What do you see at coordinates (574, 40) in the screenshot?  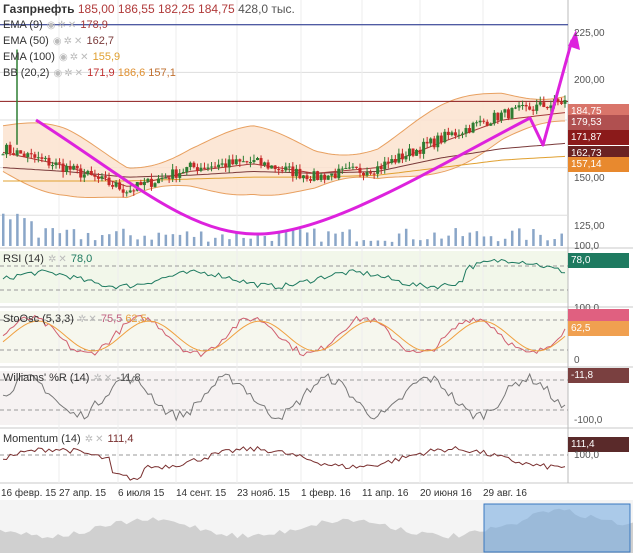 I see `arrow-head-annotation` at bounding box center [574, 40].